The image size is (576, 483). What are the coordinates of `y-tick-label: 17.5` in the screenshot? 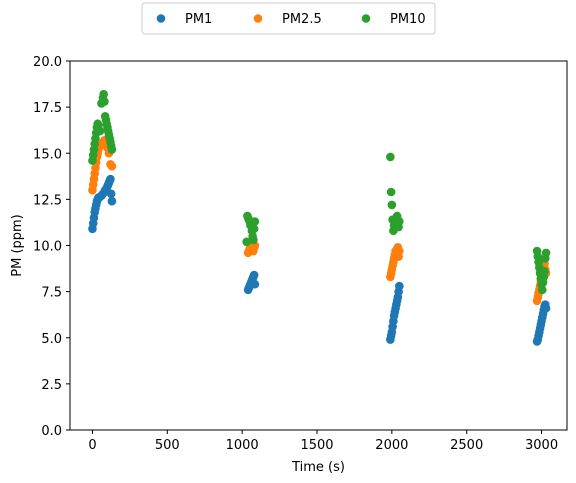 It's located at (47, 108).